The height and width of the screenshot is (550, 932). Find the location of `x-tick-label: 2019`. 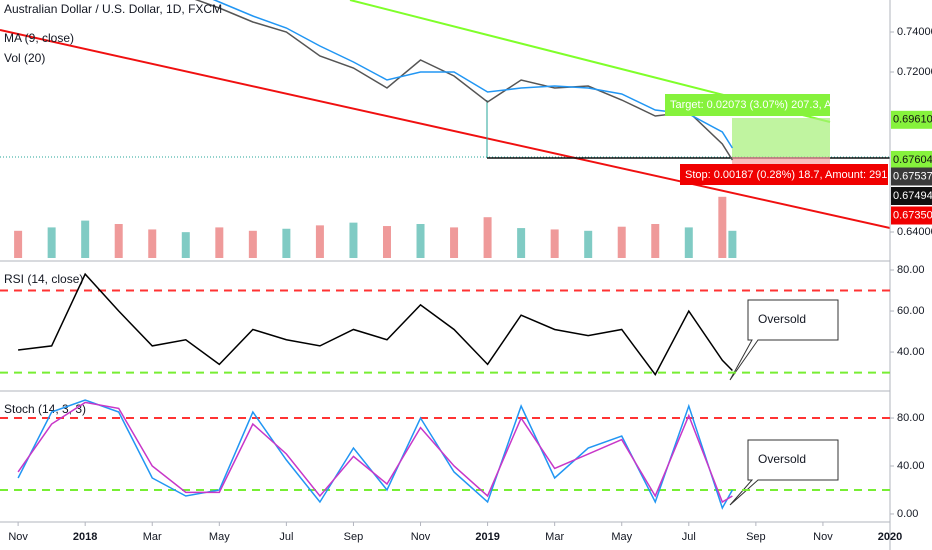

x-tick-label: 2019 is located at coordinates (487, 537).